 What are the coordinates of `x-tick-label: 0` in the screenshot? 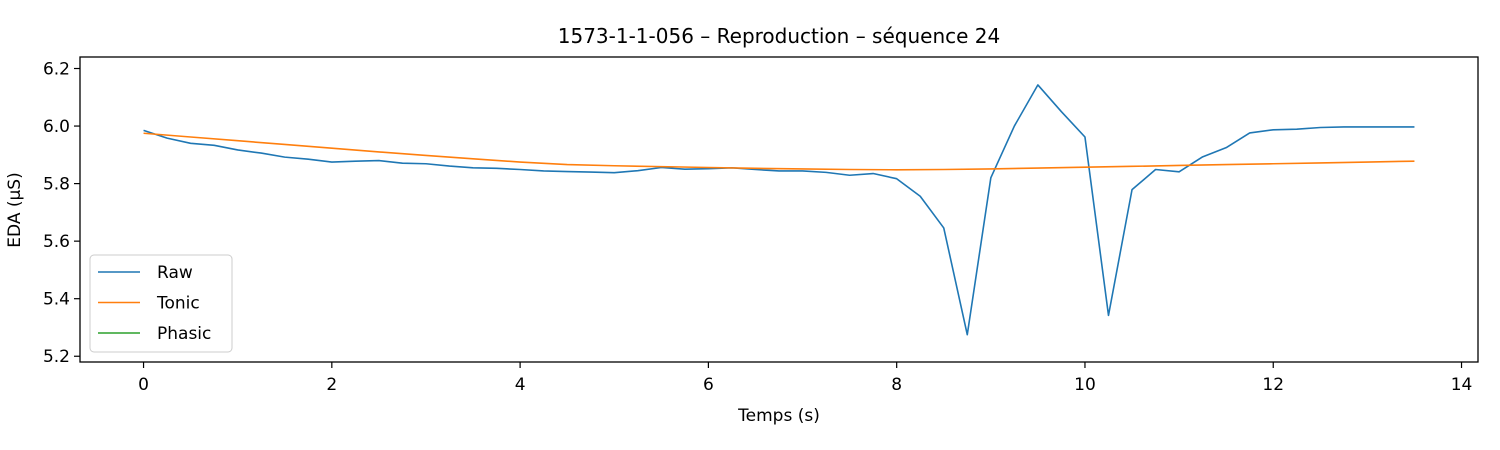 It's located at (143, 385).